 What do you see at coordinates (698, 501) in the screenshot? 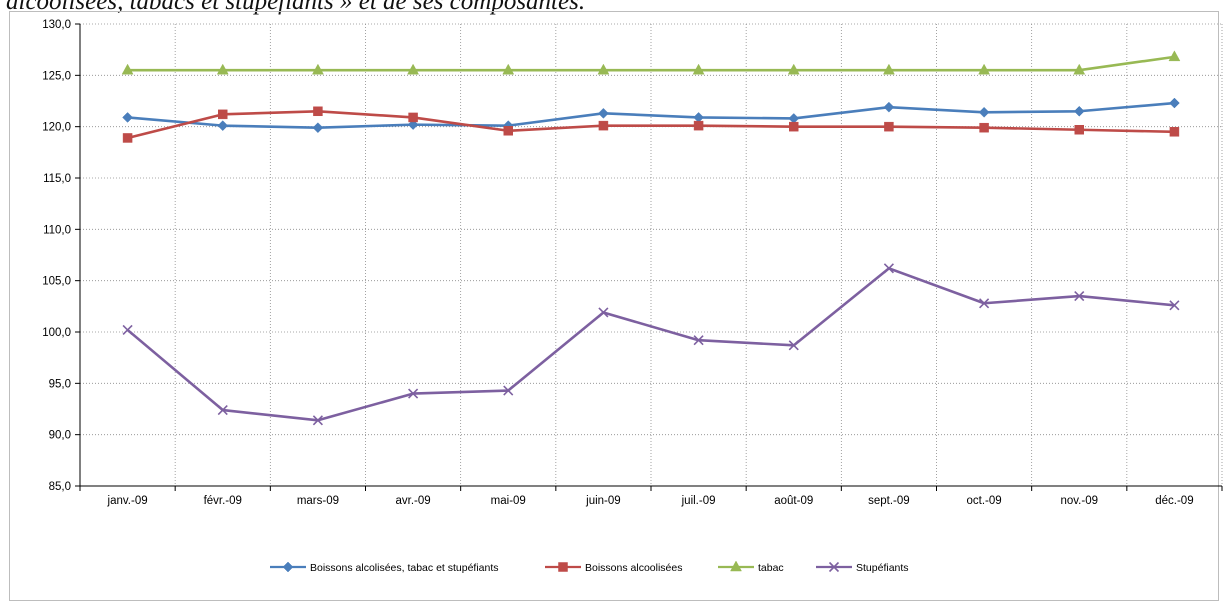
I see `x-tick-label: juil.-09` at bounding box center [698, 501].